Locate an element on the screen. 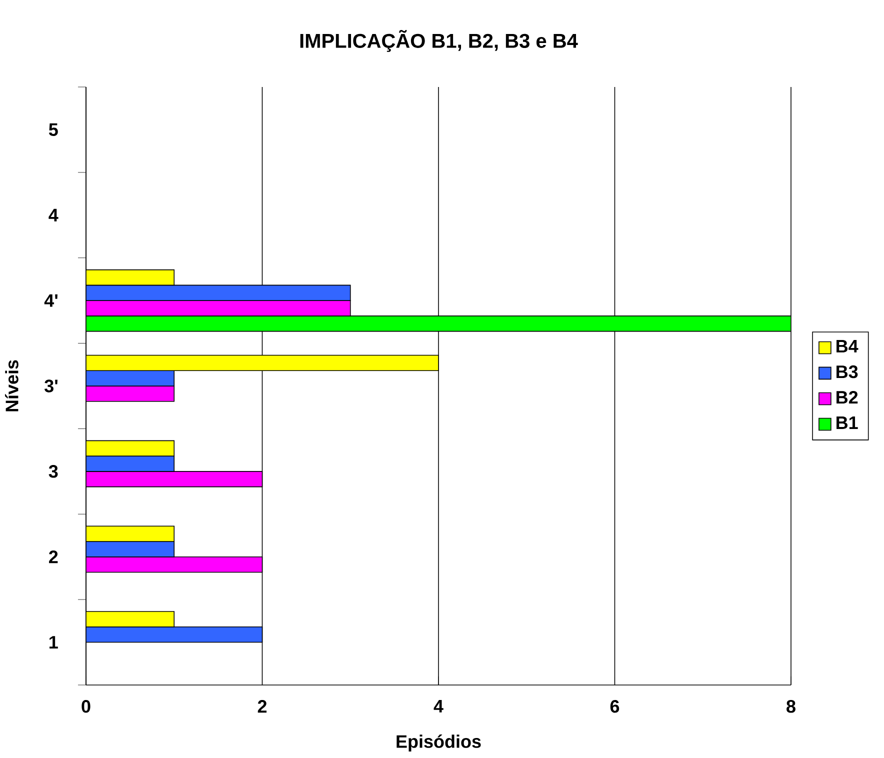  x-tick-label: 8 is located at coordinates (791, 706).